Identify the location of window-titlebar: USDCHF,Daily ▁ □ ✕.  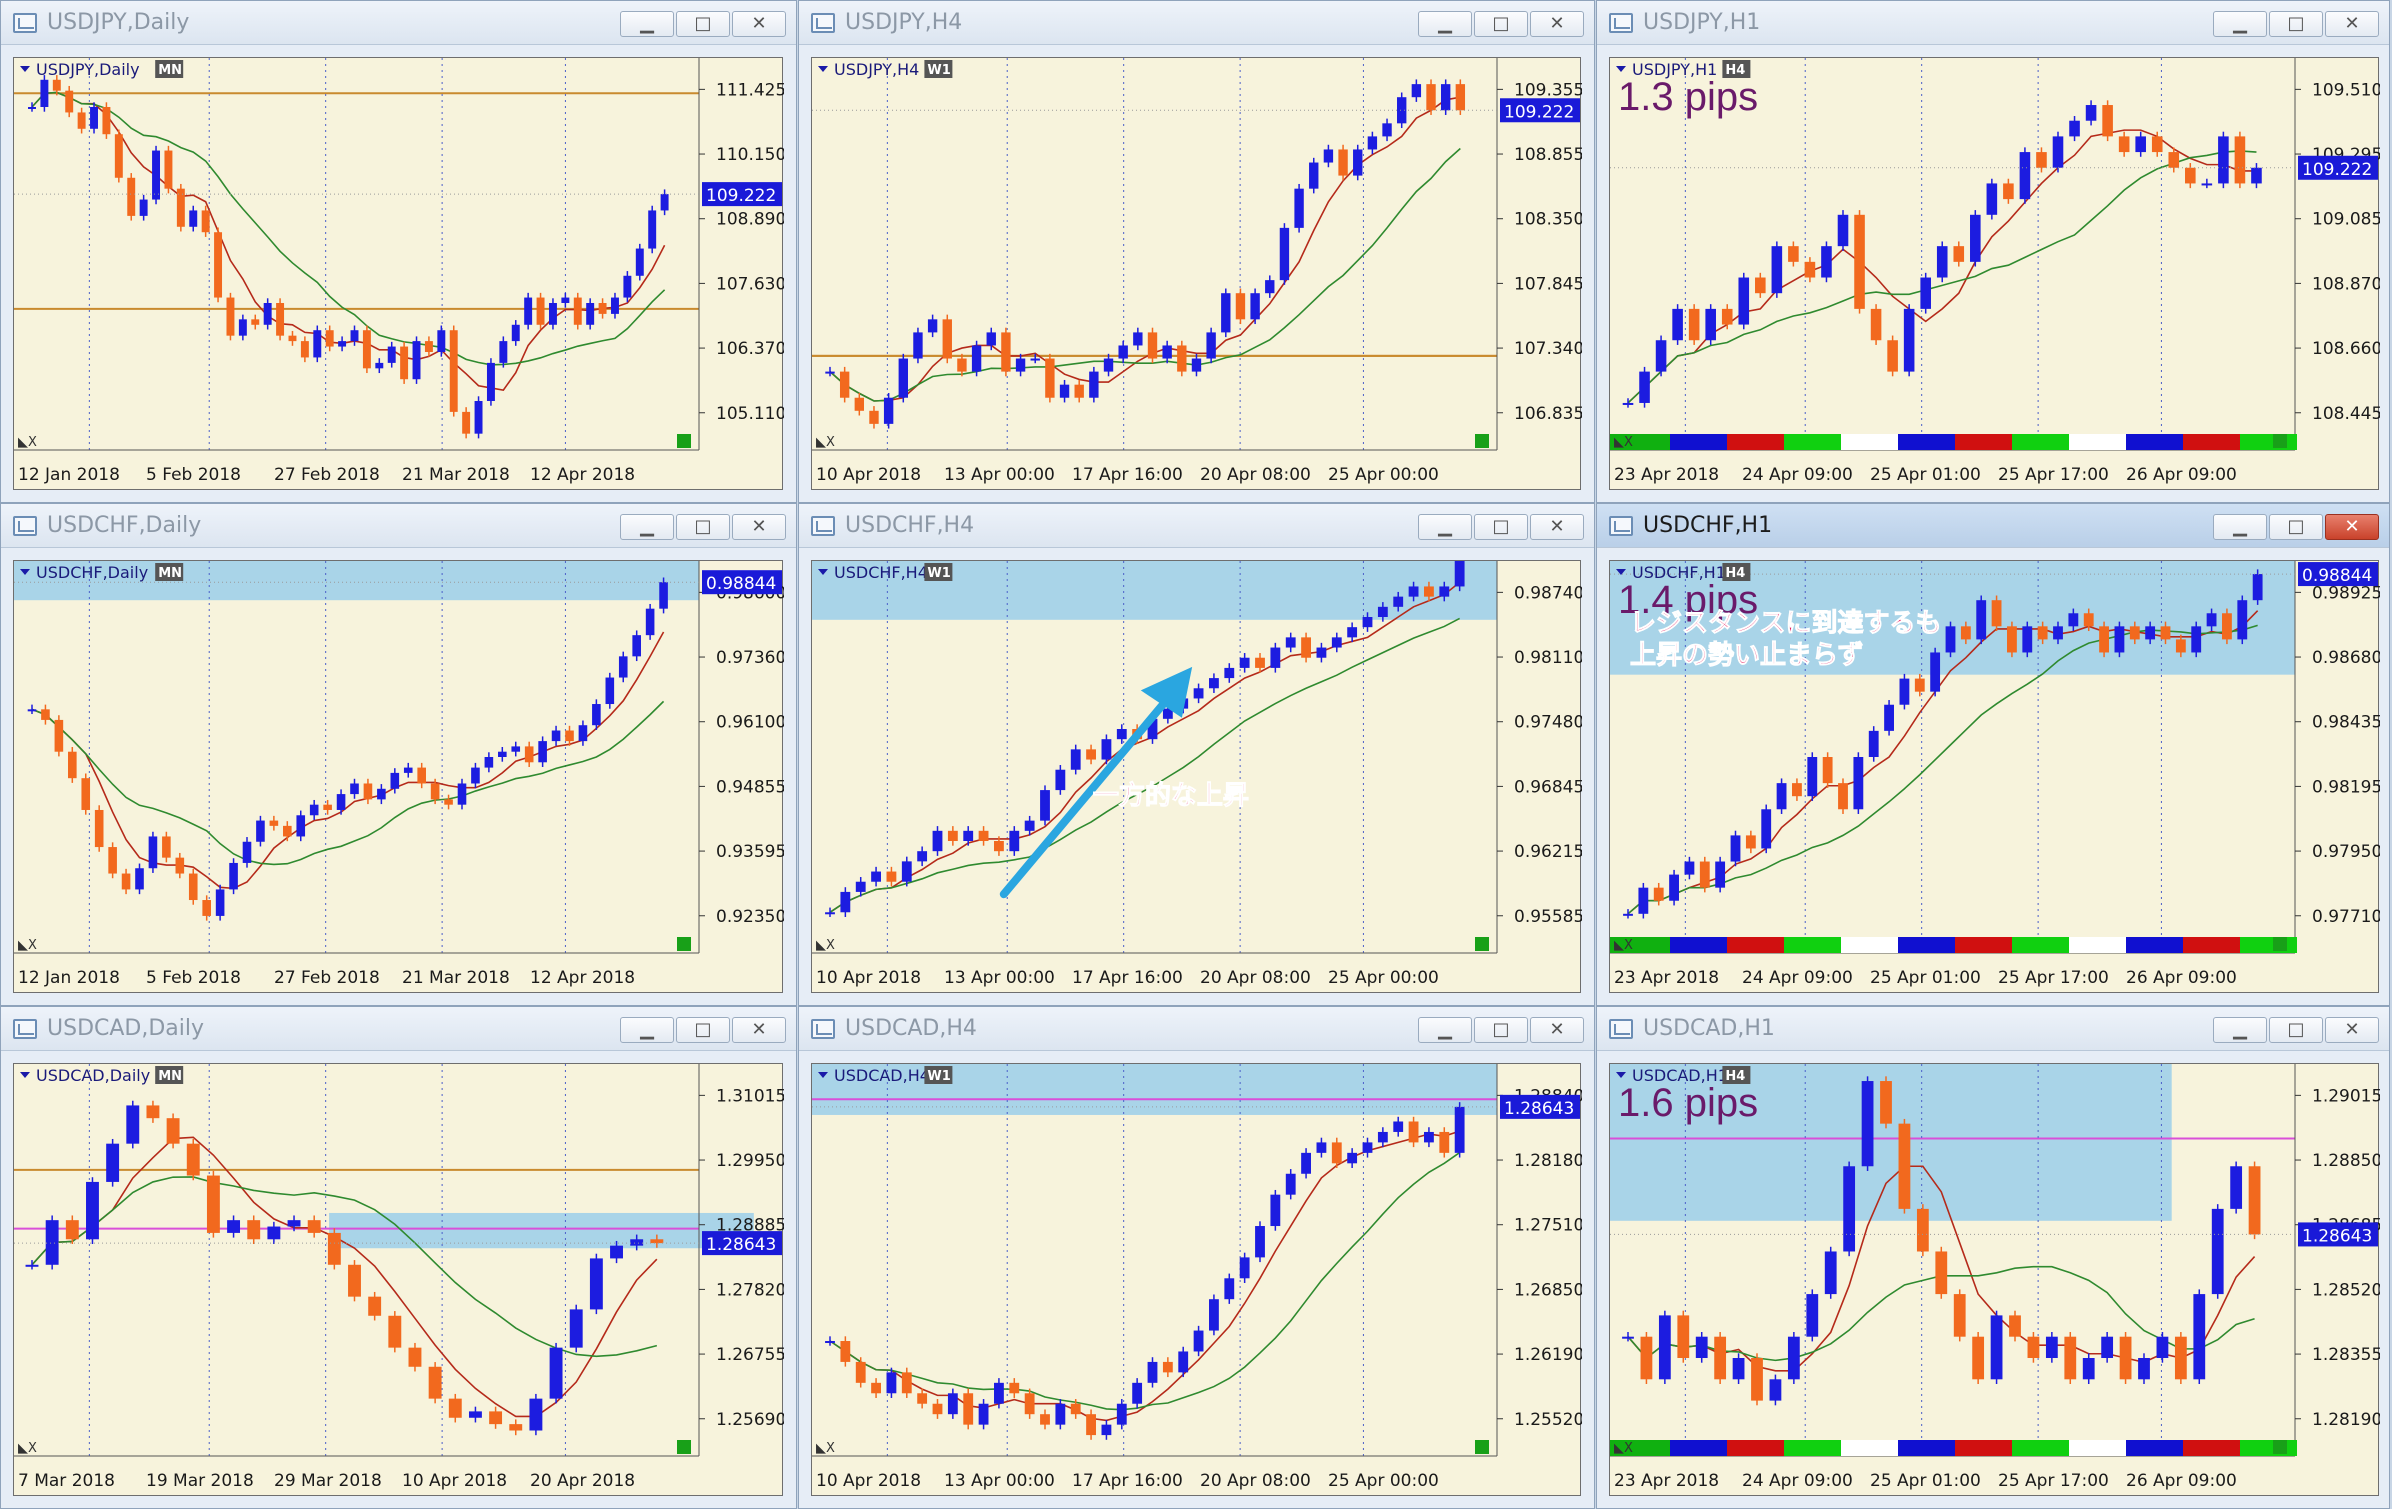
(398, 526).